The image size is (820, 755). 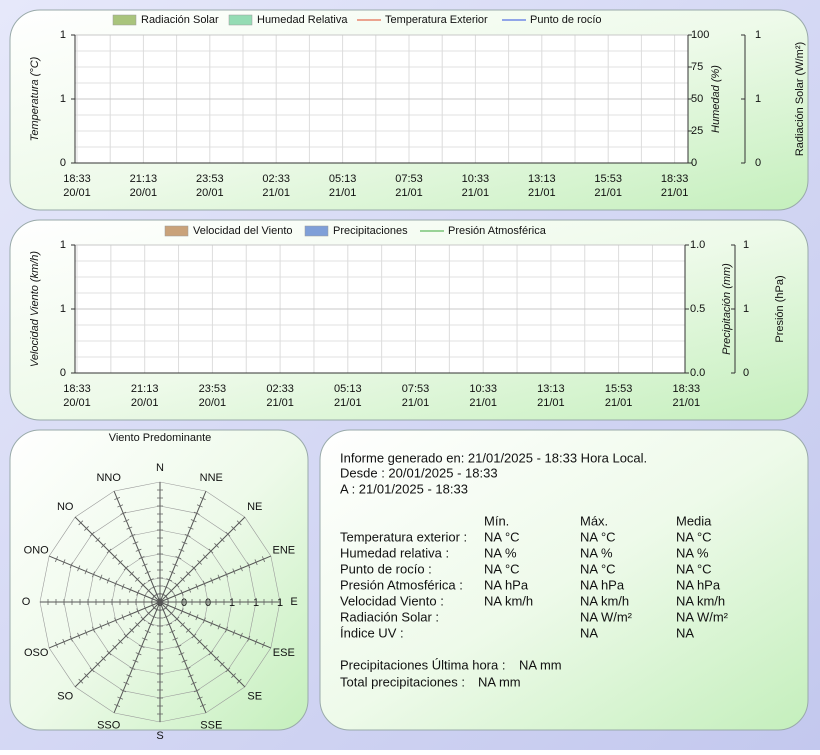 I want to click on direction-label: E, so click(x=293, y=602).